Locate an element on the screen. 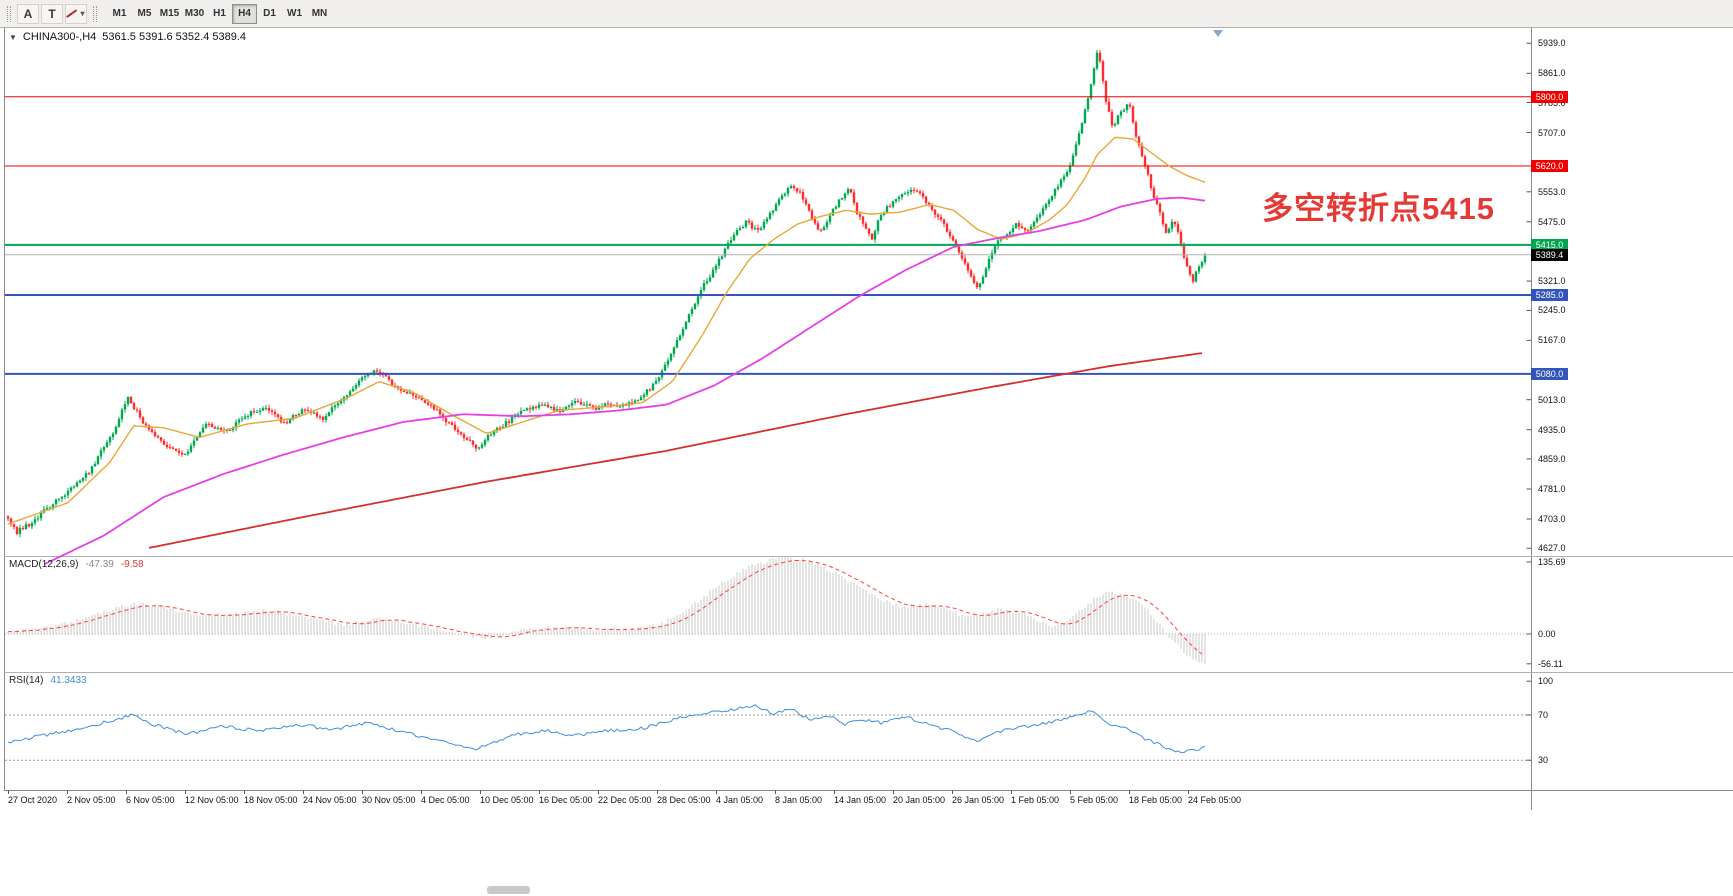  current-price-badge: 5389.4 is located at coordinates (1549, 254).